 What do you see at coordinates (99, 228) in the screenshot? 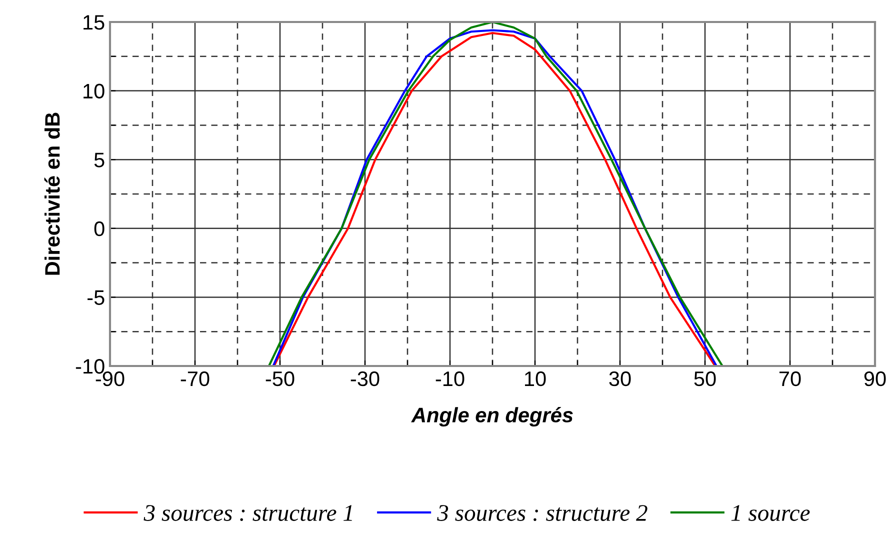
I see `y-tick-label: 0` at bounding box center [99, 228].